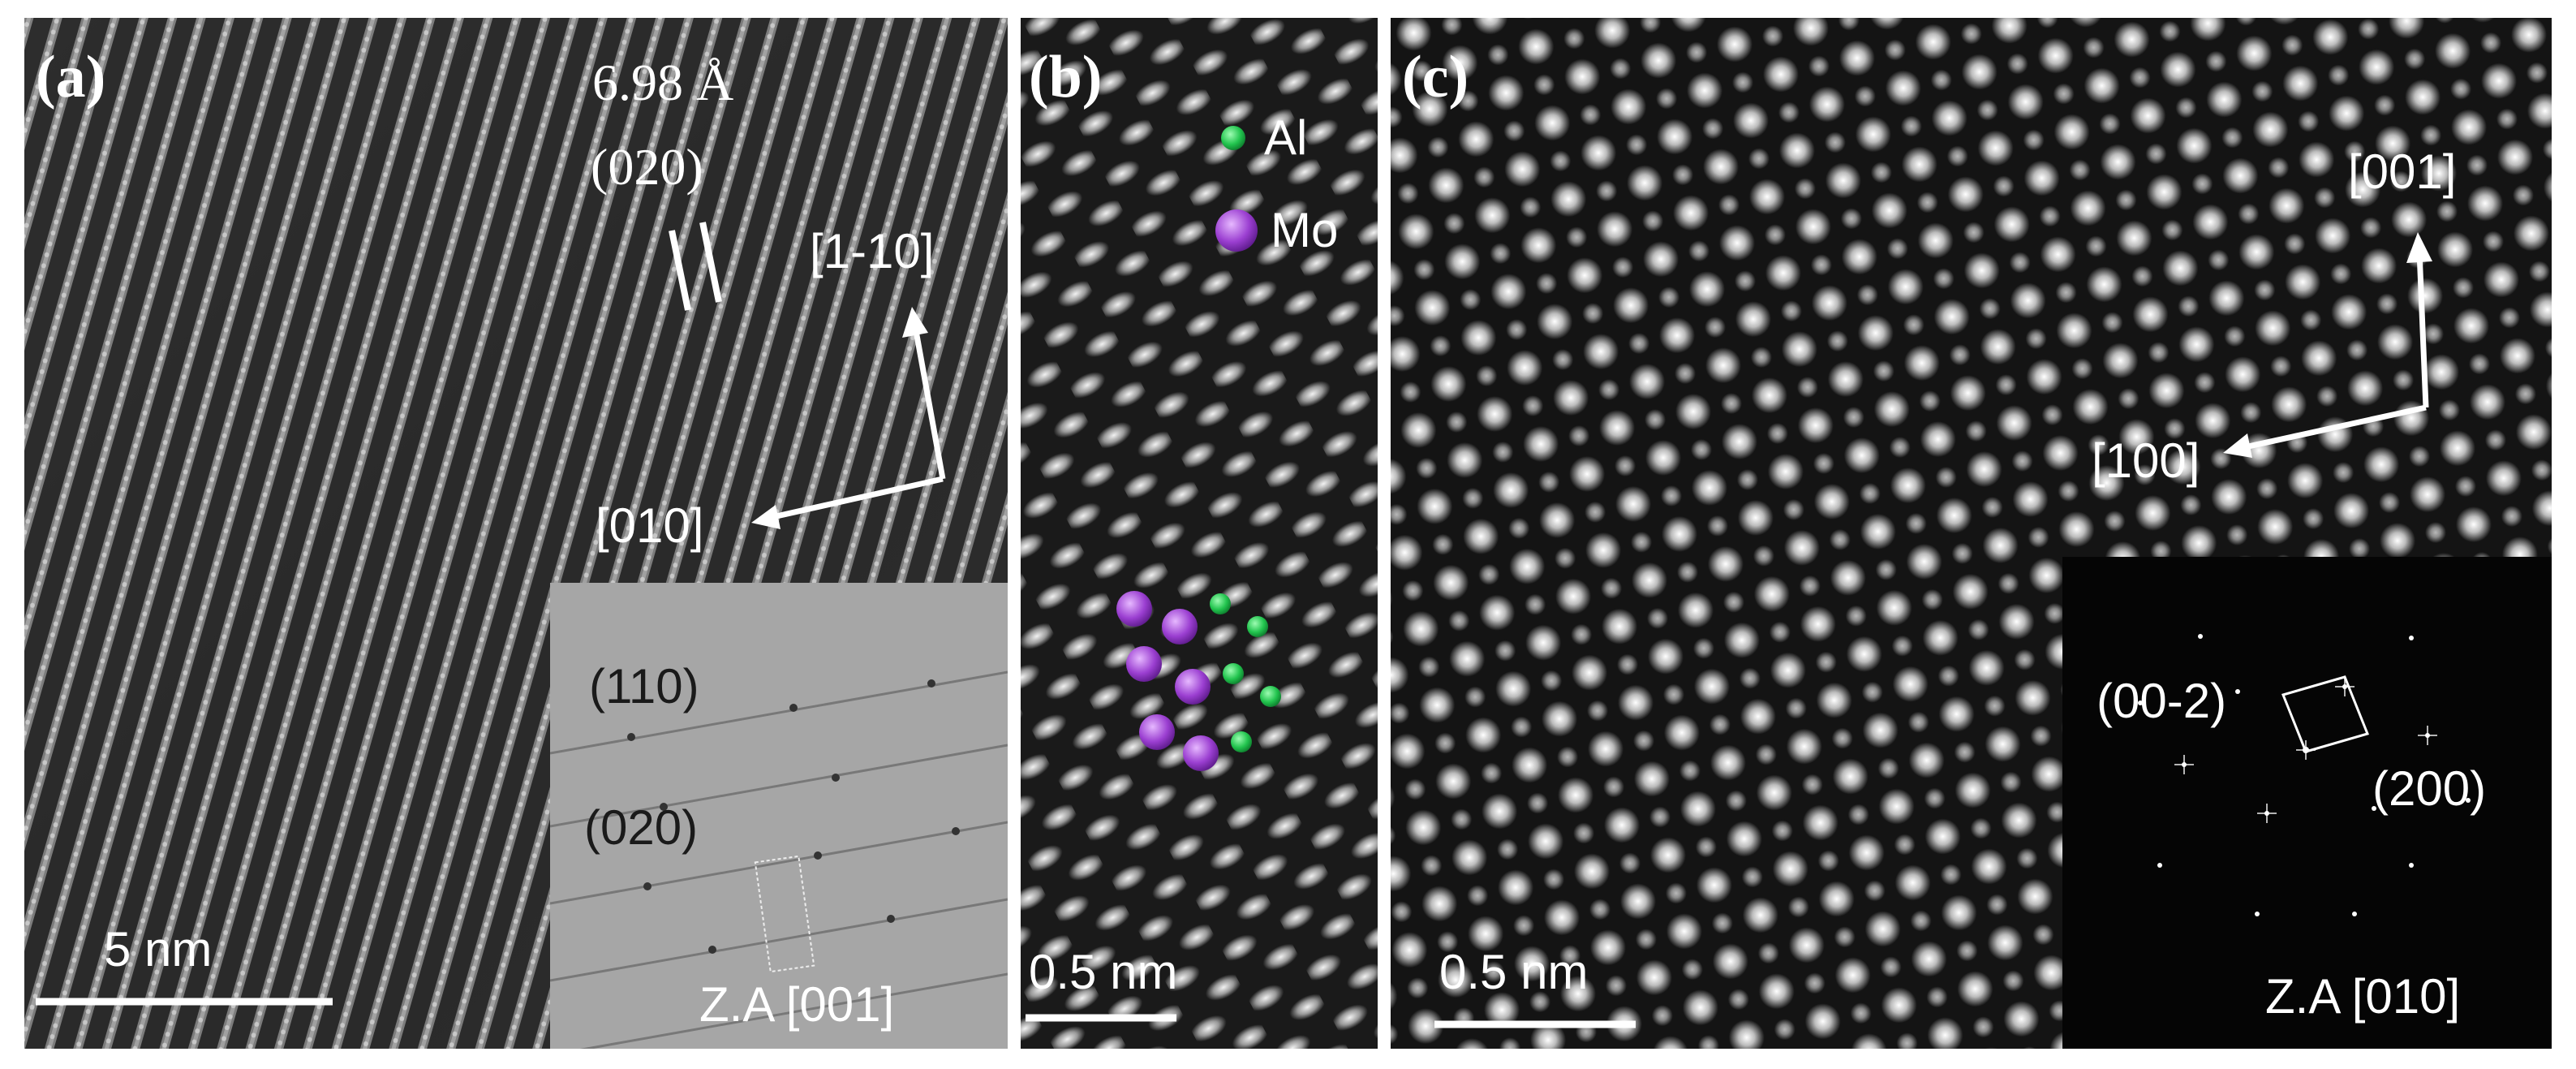  I want to click on panel-c-label: (c), so click(1435, 77).